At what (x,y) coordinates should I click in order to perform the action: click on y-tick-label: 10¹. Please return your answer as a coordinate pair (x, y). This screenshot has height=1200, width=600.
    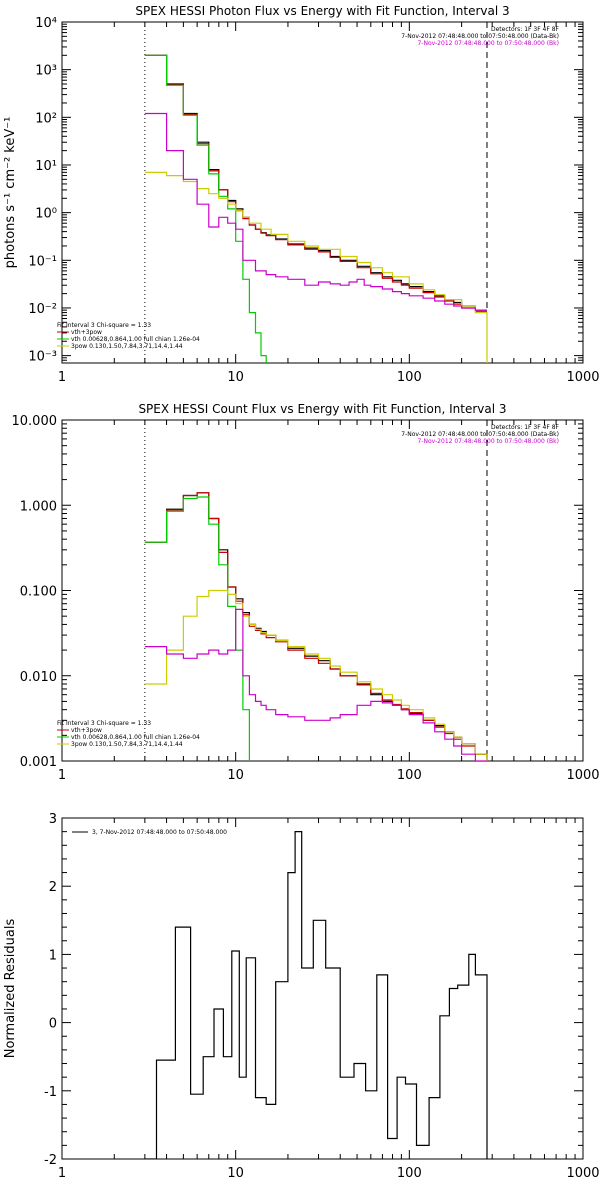
    Looking at the image, I should click on (46, 166).